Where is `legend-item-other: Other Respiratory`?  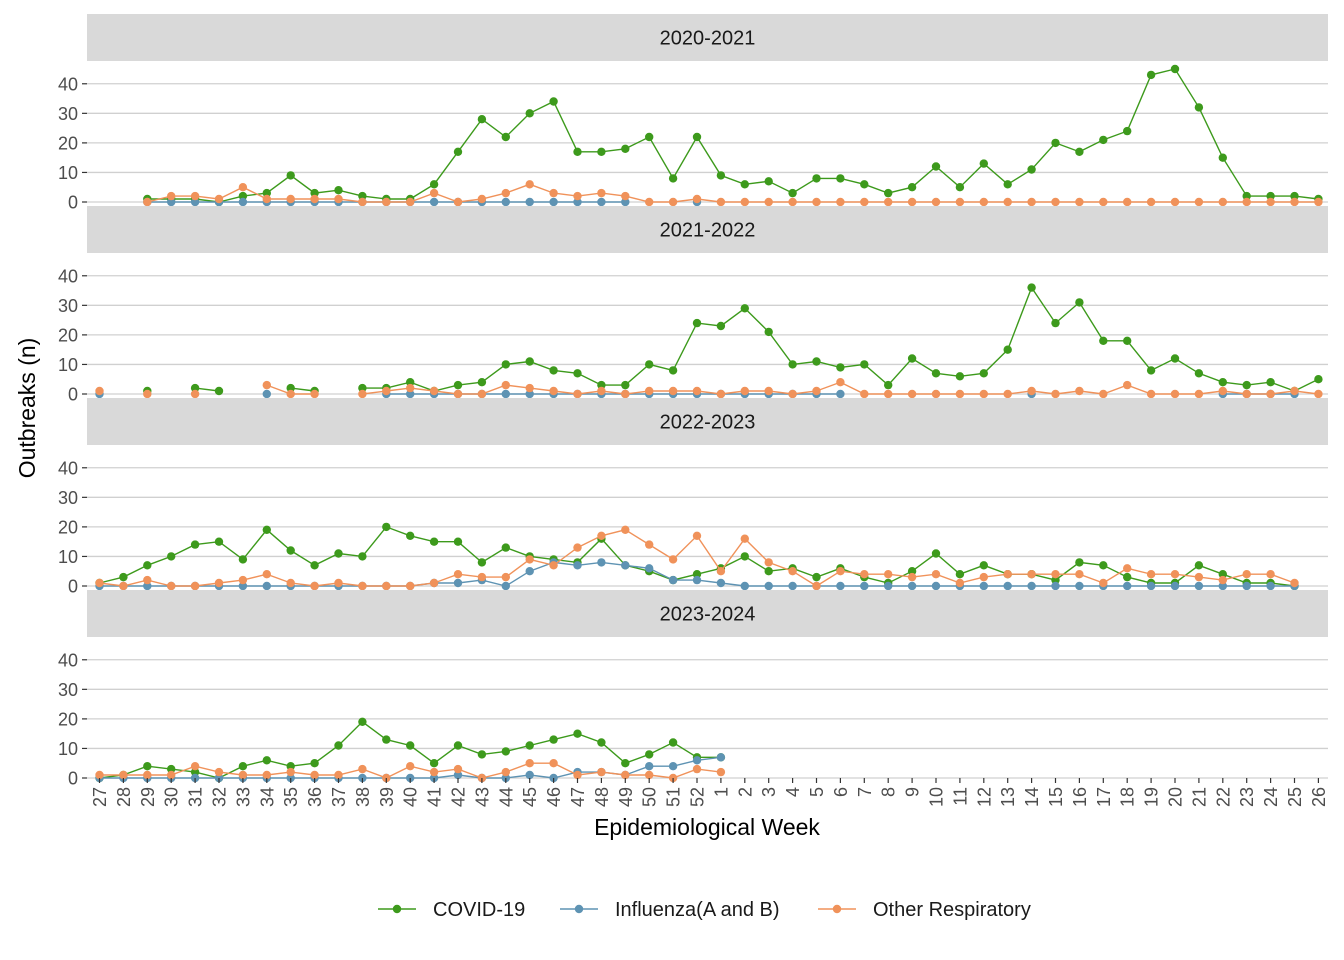 legend-item-other: Other Respiratory is located at coordinates (924, 910).